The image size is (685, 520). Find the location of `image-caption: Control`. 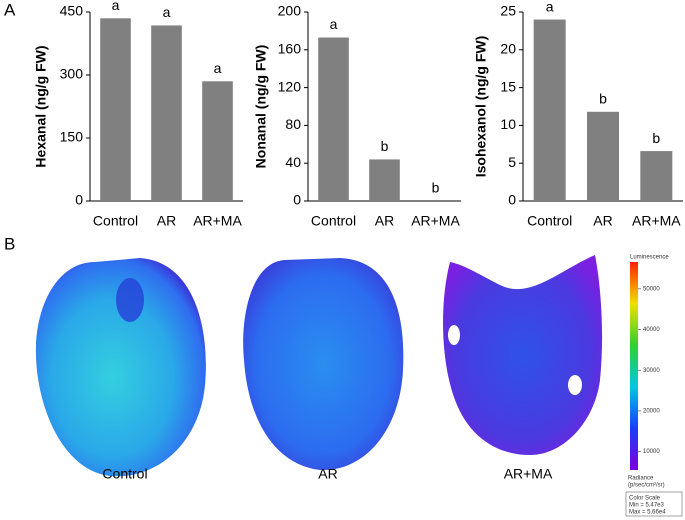

image-caption: Control is located at coordinates (124, 474).